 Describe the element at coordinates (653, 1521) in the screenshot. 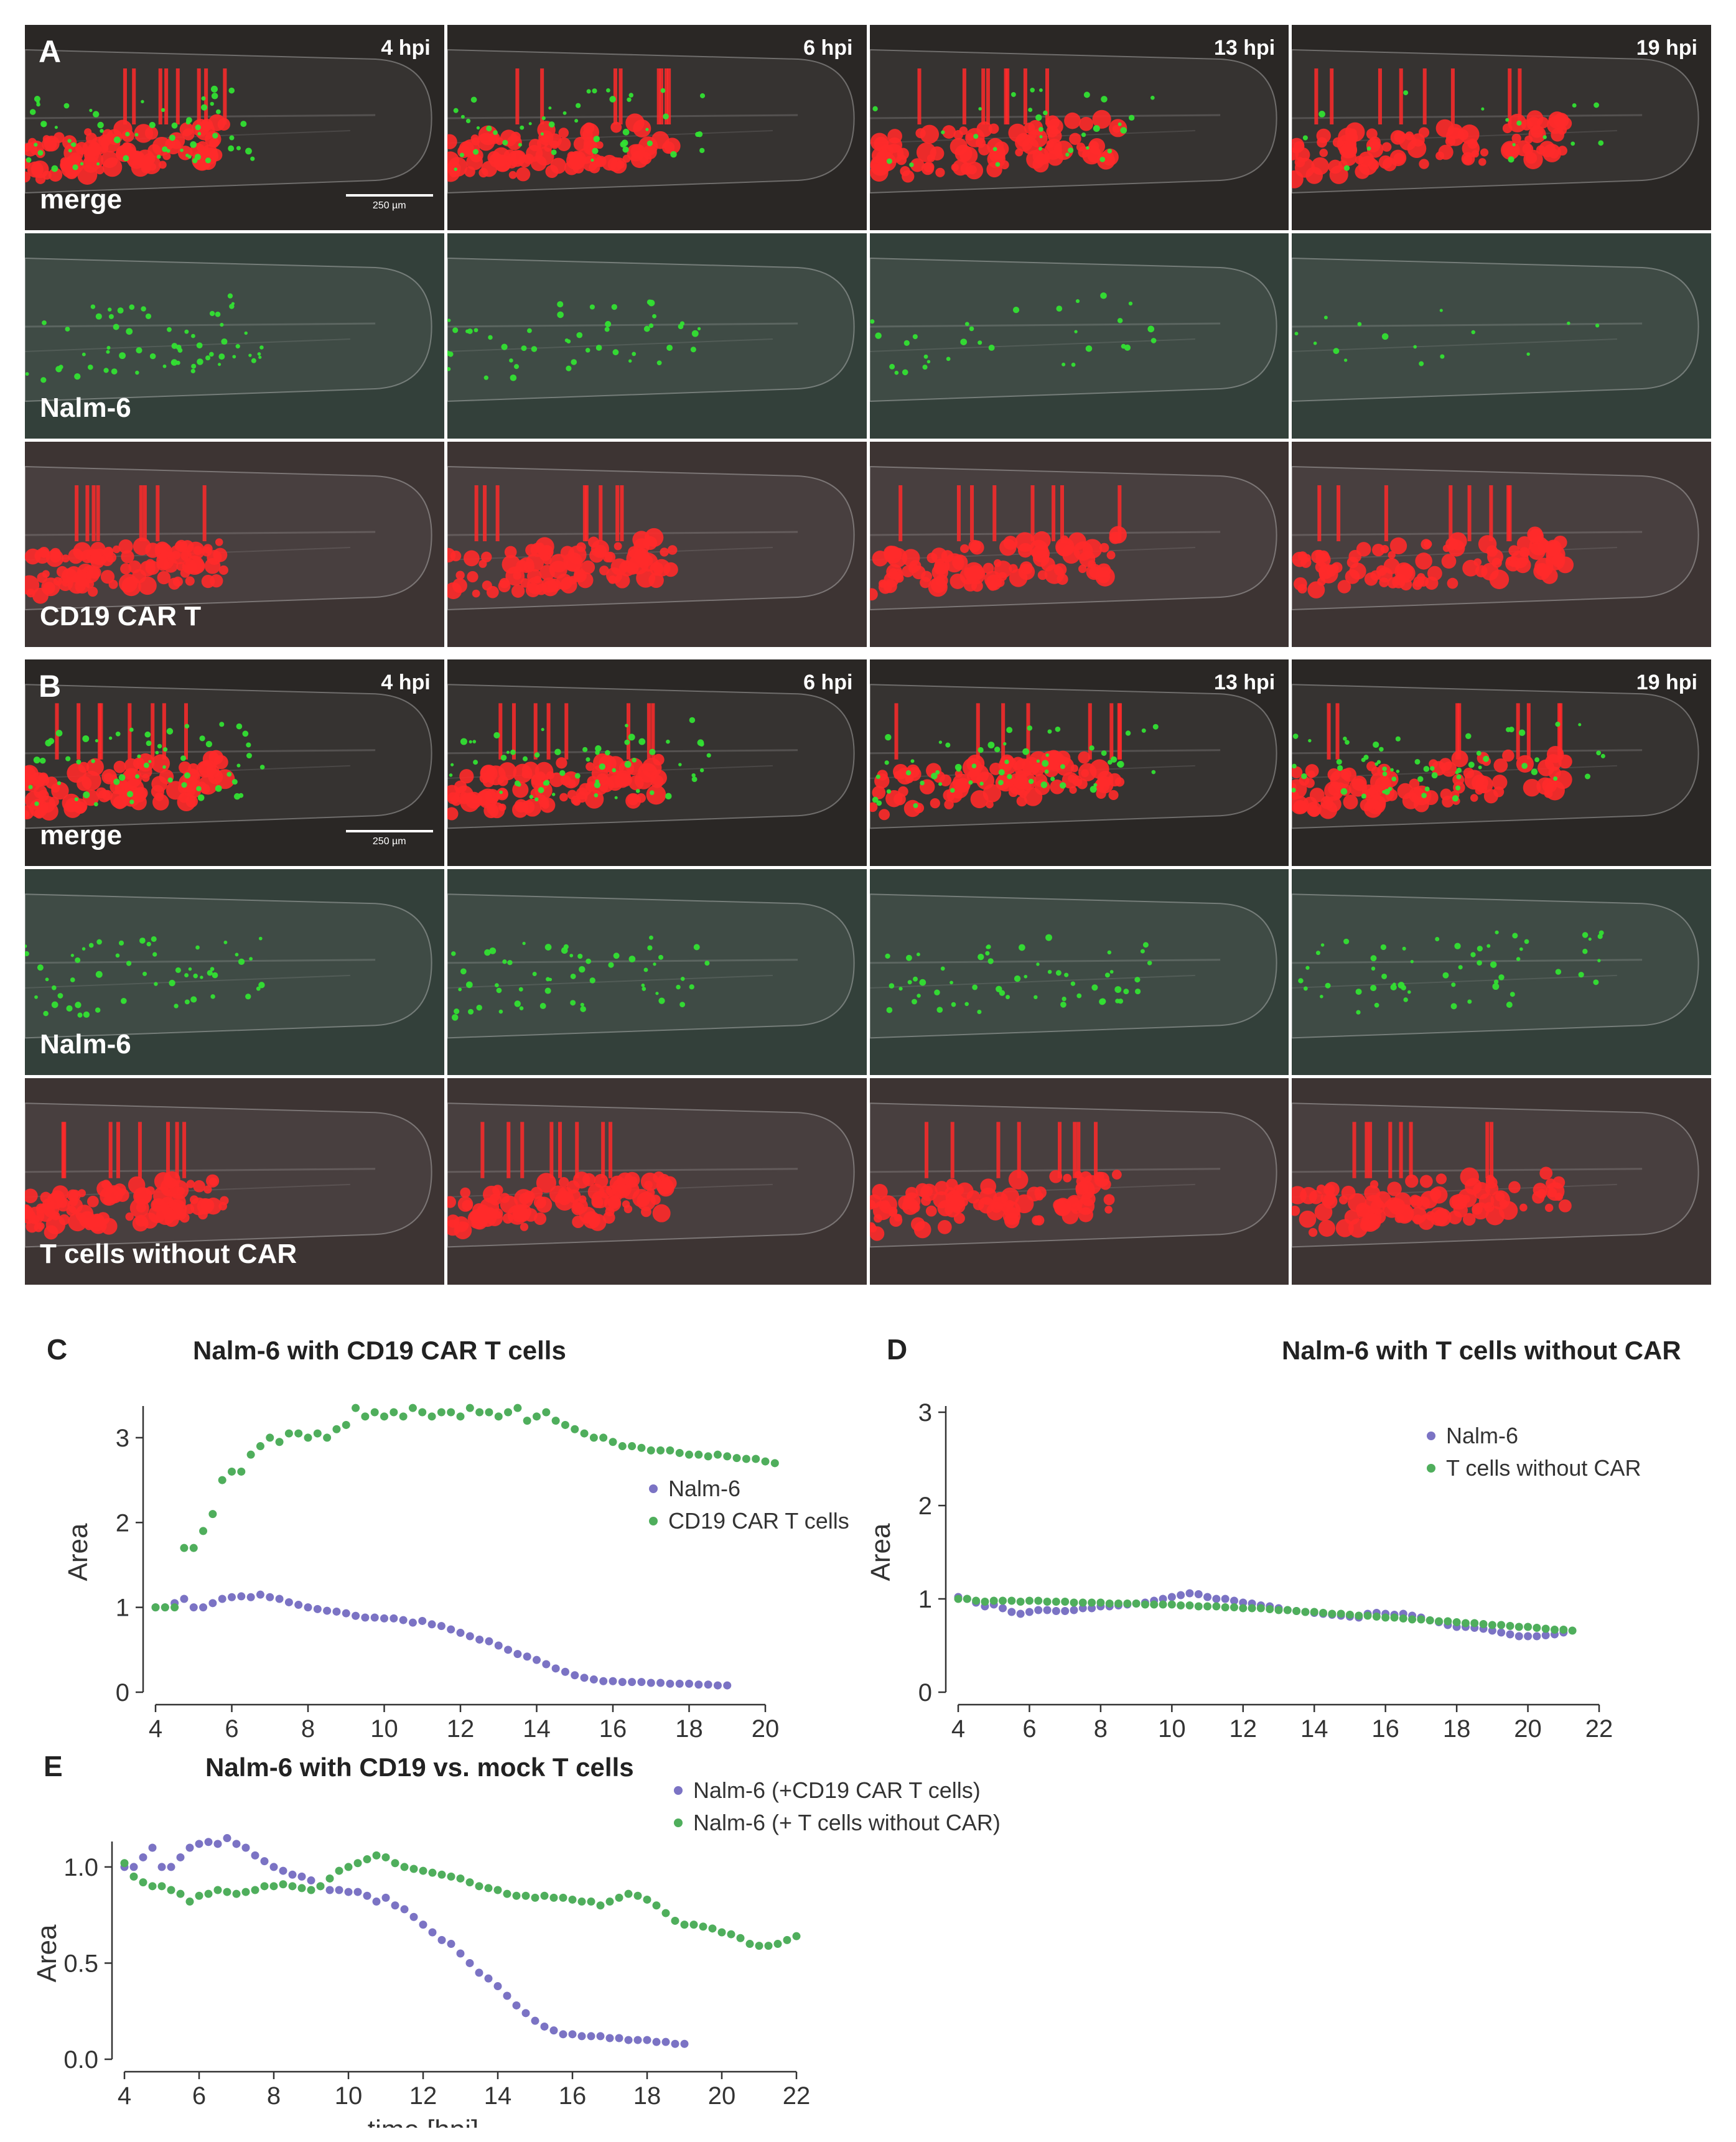

I see `legend-marker` at that location.